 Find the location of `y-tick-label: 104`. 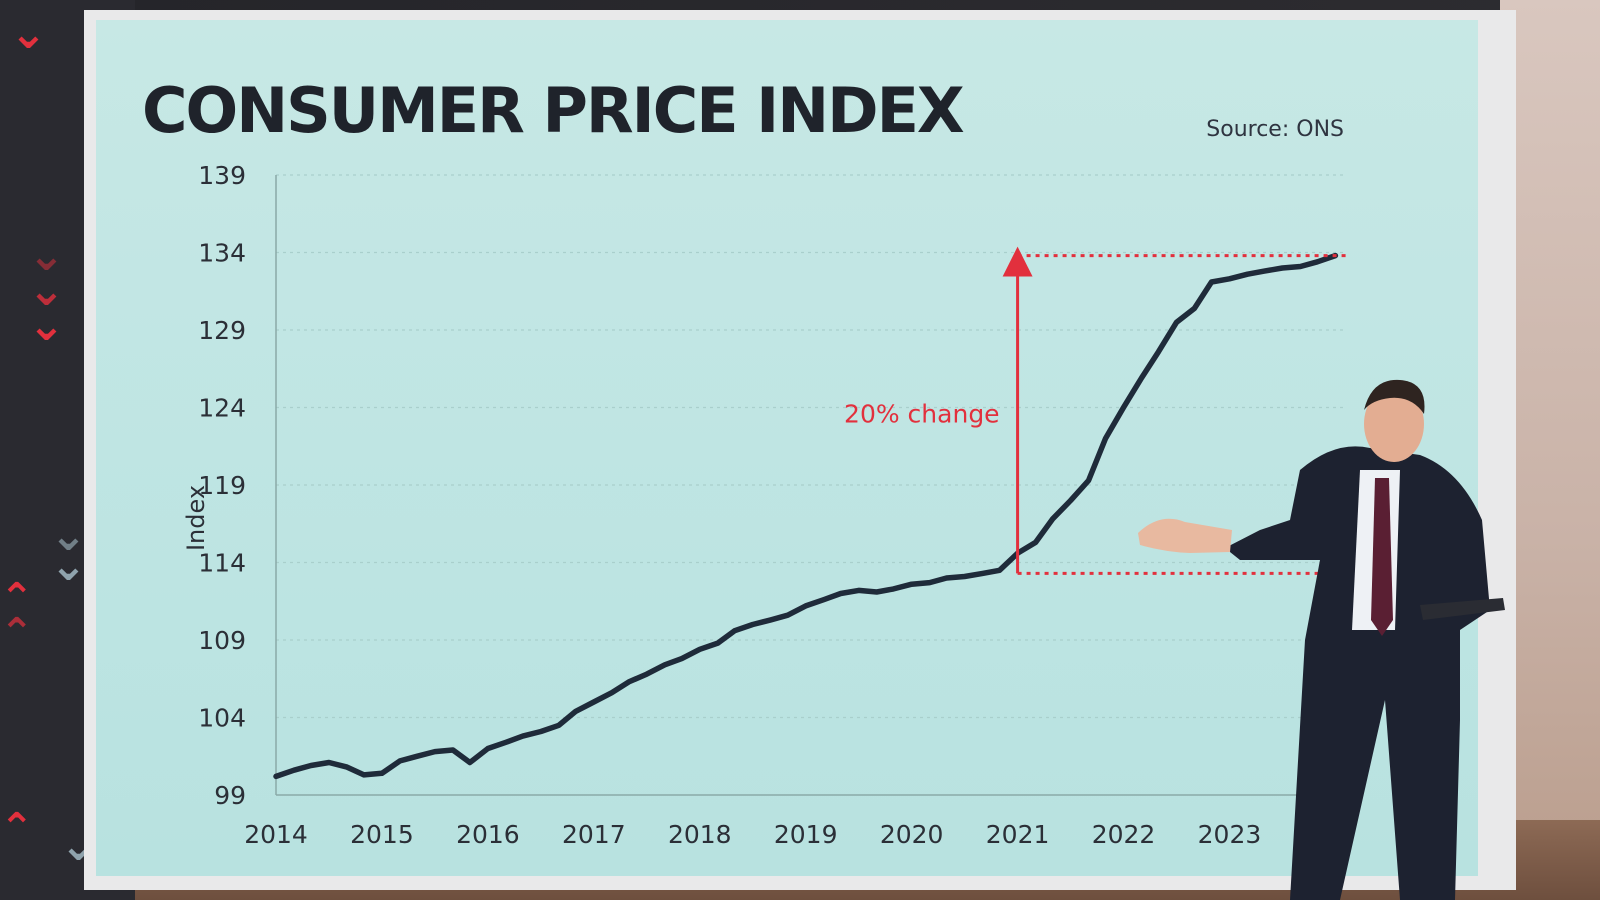

y-tick-label: 104 is located at coordinates (222, 718).